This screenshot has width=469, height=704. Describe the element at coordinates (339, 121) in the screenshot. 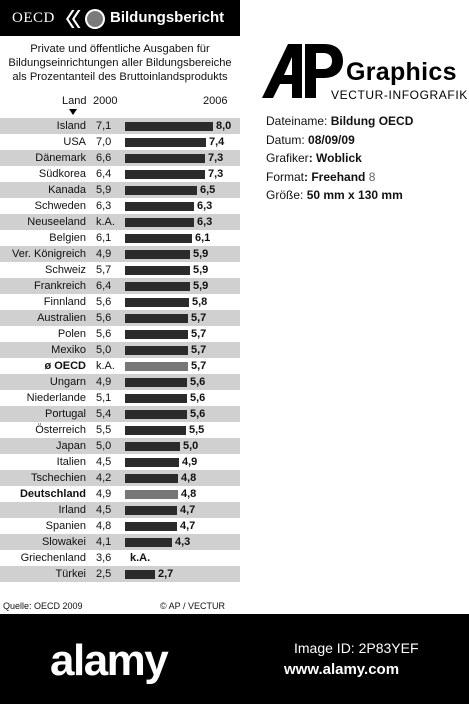

I see `meta-dateiname: Dateiname: Bildung OECD` at that location.